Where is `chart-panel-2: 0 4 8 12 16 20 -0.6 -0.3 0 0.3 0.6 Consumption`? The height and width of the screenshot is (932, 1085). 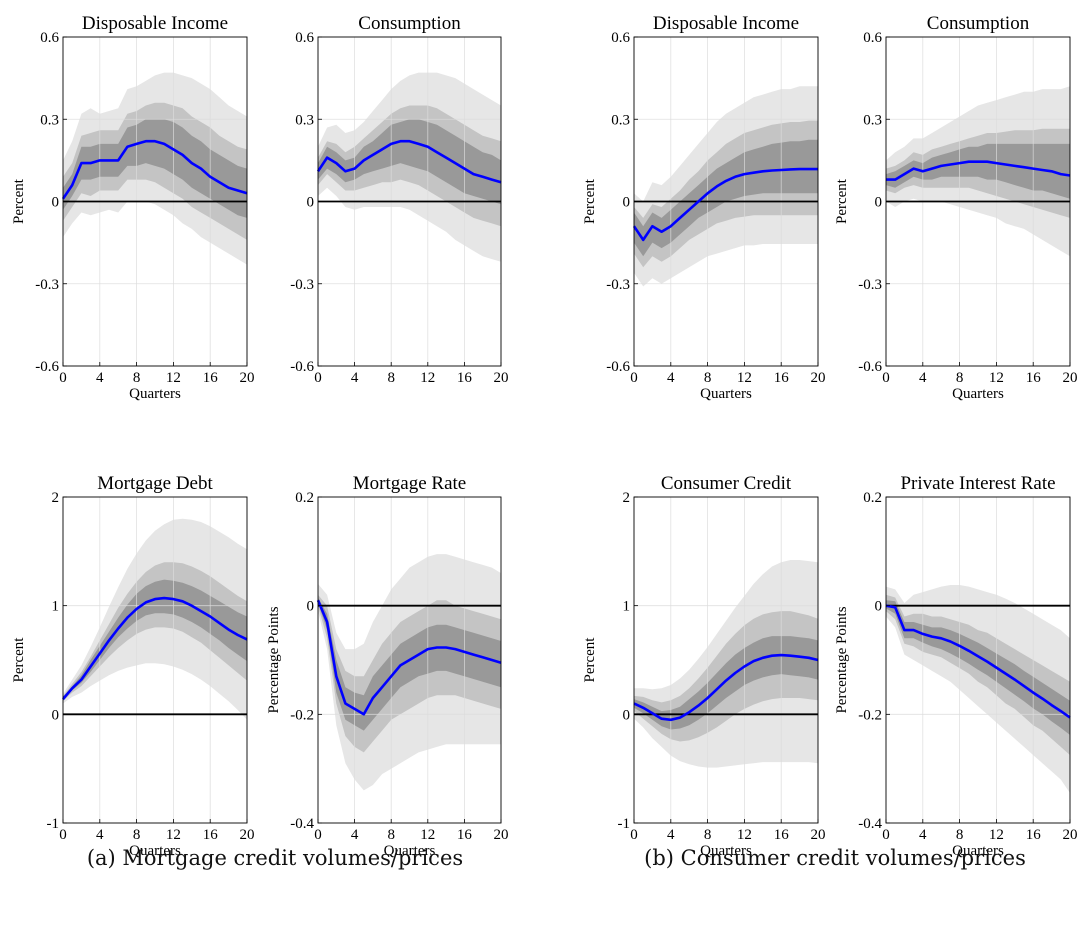
chart-panel-2: 0 4 8 12 16 20 -0.6 -0.3 0 0.3 0.6 Consumption is located at coordinates (399, 199).